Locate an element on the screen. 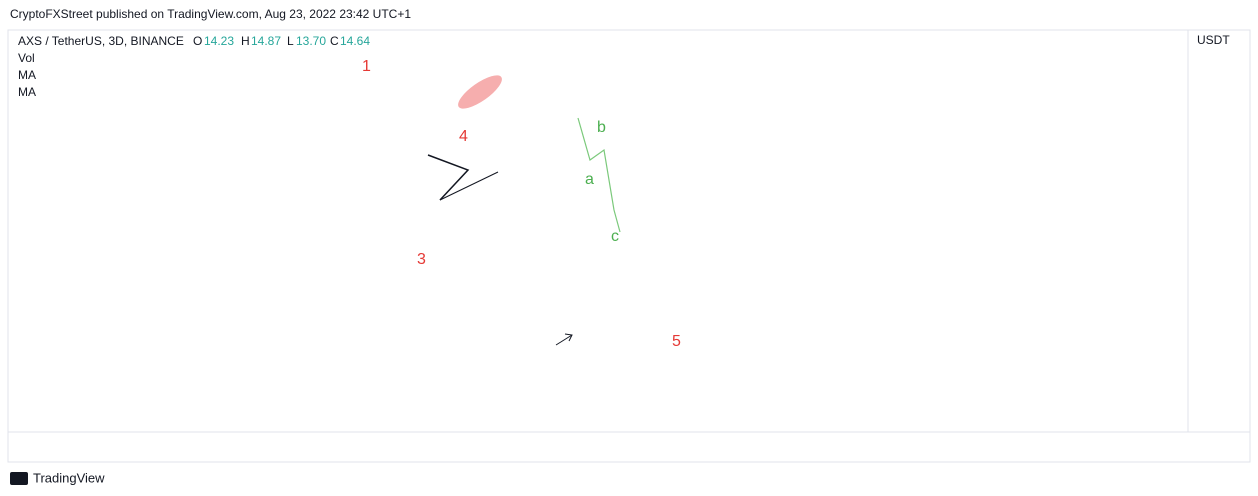 This screenshot has width=1258, height=496. ohlc-value: 14.64 is located at coordinates (355, 41).